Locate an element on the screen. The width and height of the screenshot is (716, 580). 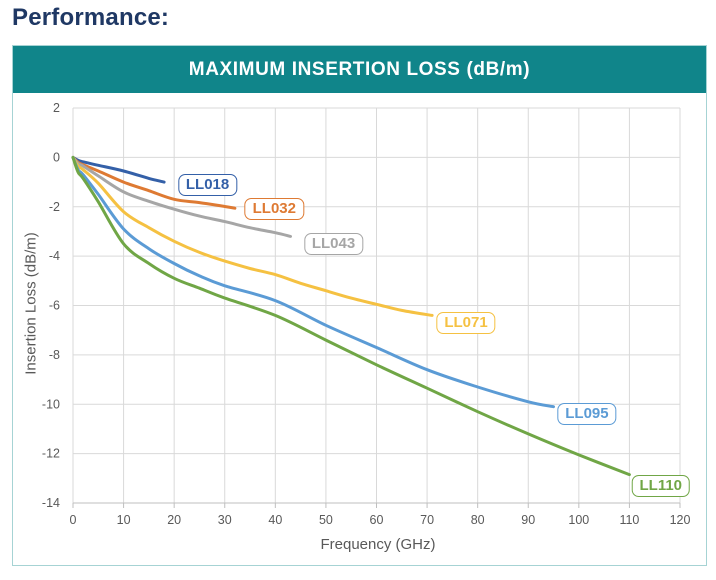
x-tick-label: 10 is located at coordinates (124, 520).